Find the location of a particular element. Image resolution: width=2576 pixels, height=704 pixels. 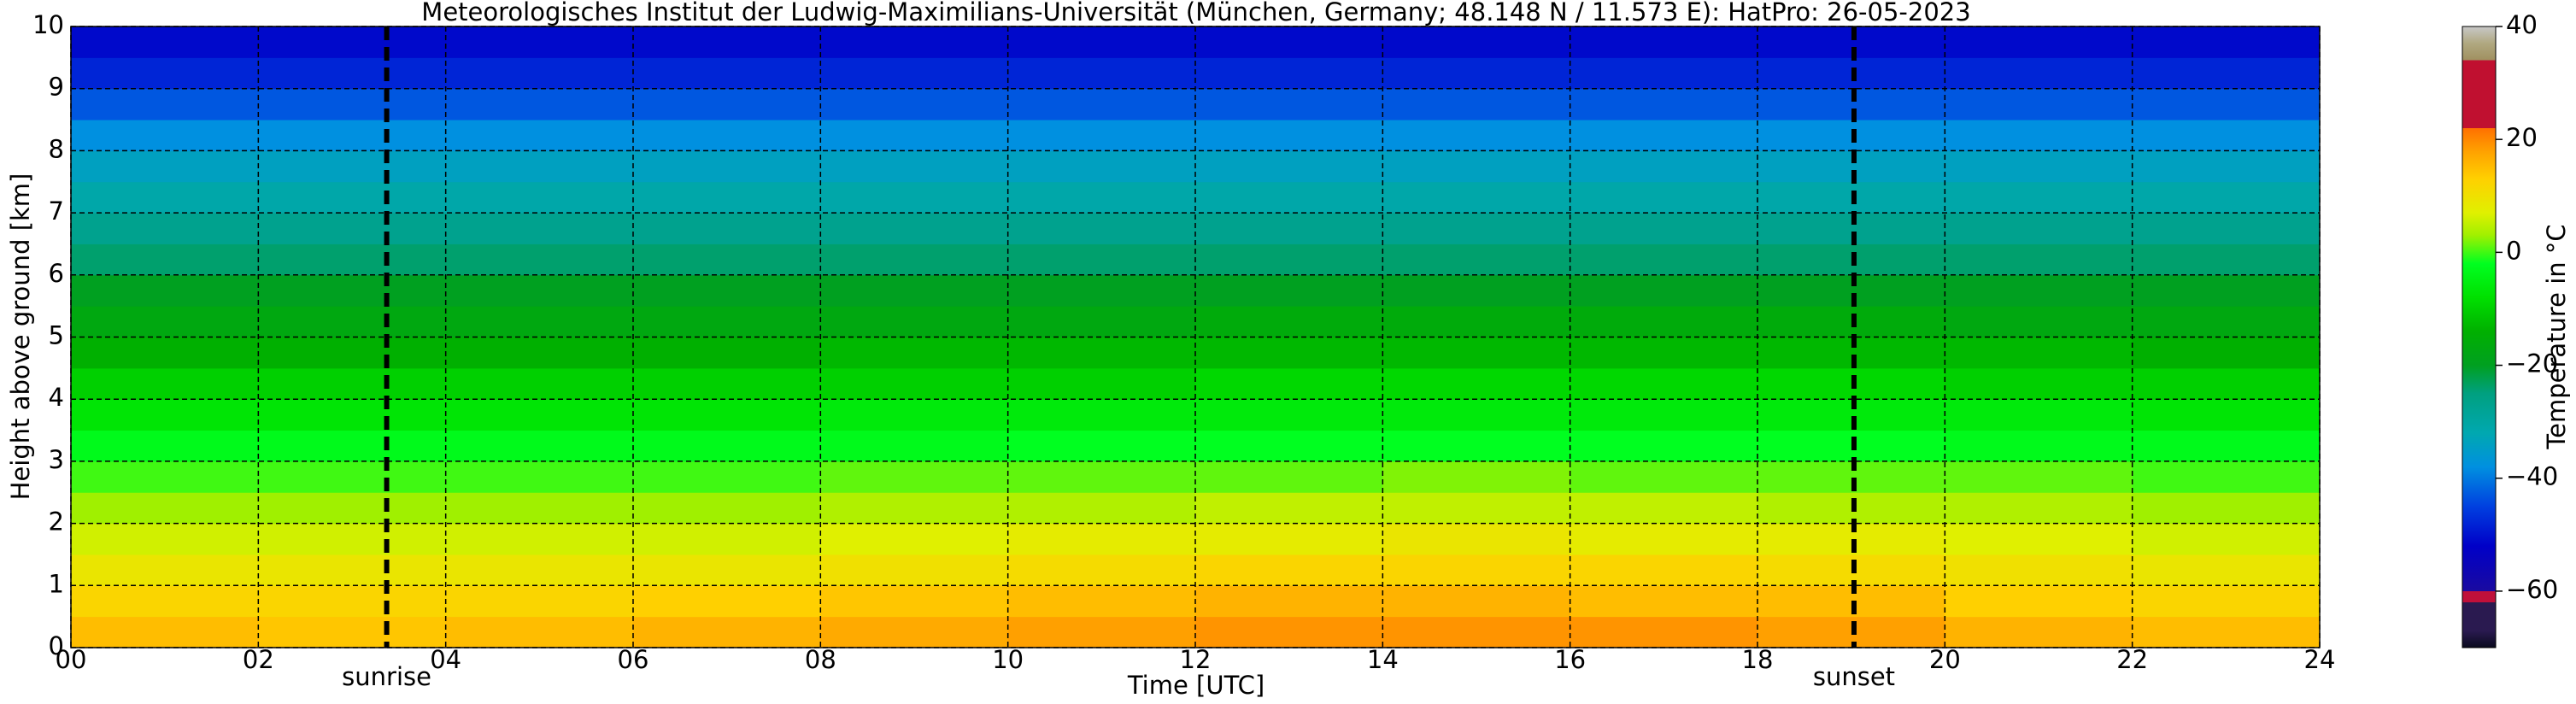

y-tick-label: 7 is located at coordinates (56, 211).